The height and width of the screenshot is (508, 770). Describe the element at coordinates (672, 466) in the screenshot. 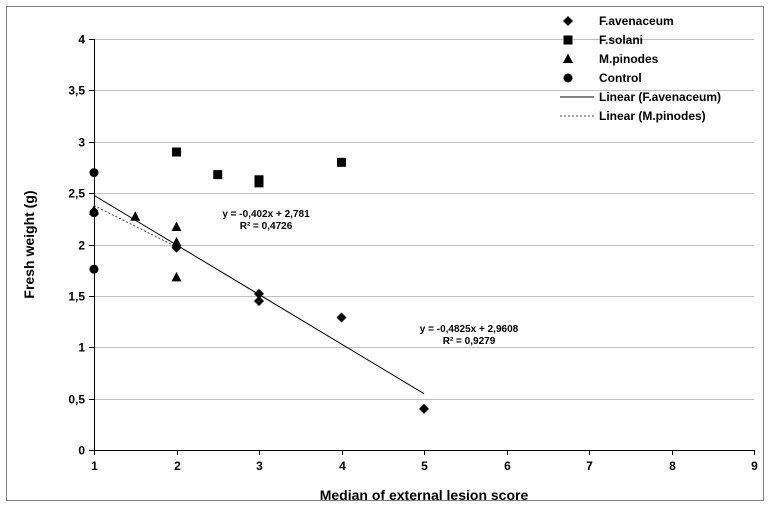

I see `x-tick-label: 8` at that location.